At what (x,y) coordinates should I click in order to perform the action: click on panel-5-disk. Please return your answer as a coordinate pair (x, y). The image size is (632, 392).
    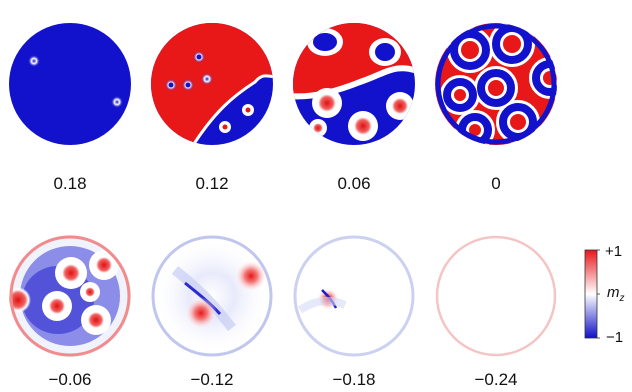
    Looking at the image, I should click on (70, 296).